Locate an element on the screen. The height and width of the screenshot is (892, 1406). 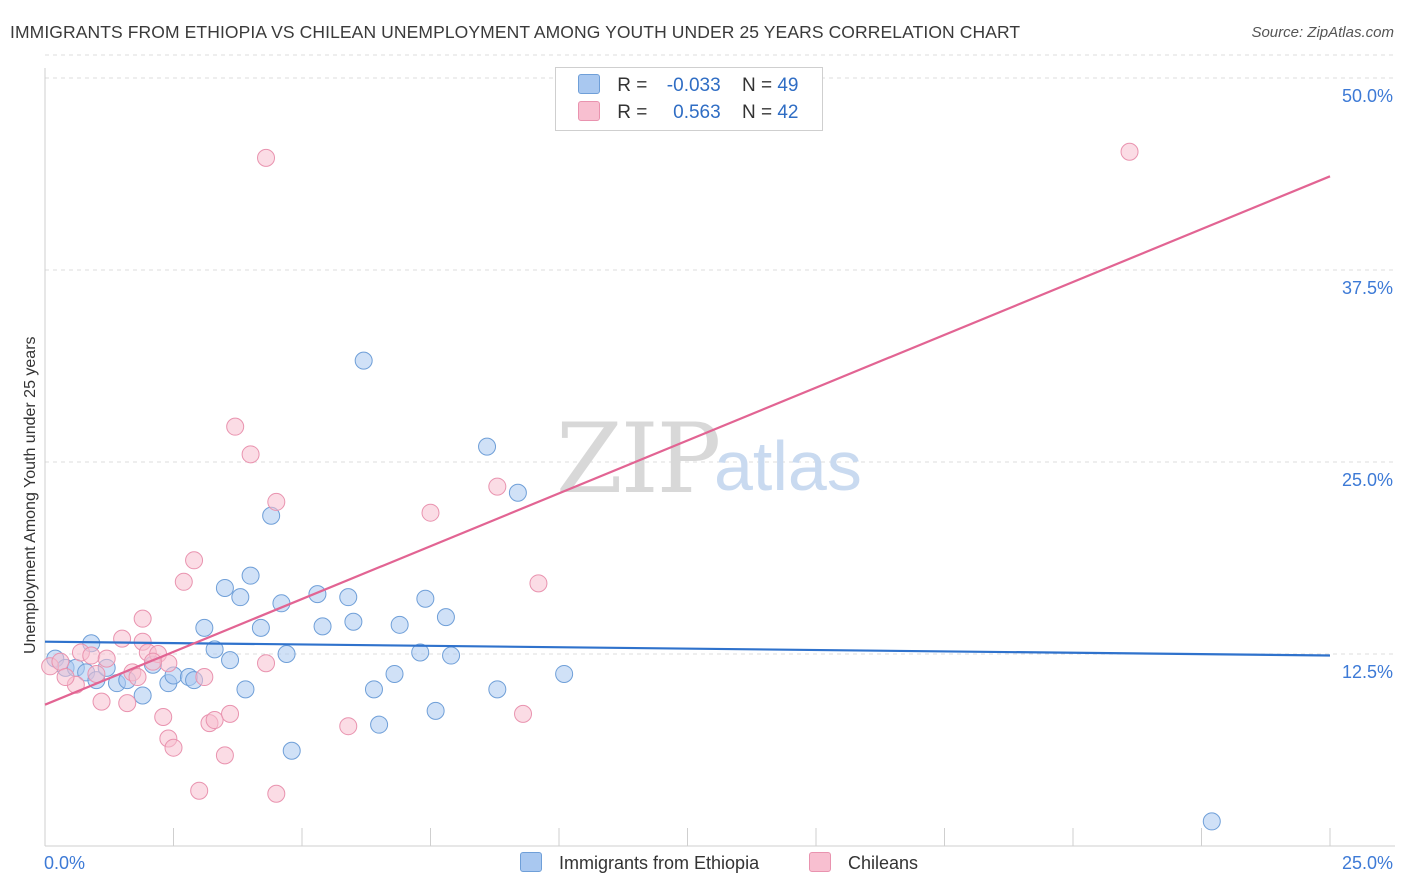
y-tick-label: 37.5% is located at coordinates (1367, 288).